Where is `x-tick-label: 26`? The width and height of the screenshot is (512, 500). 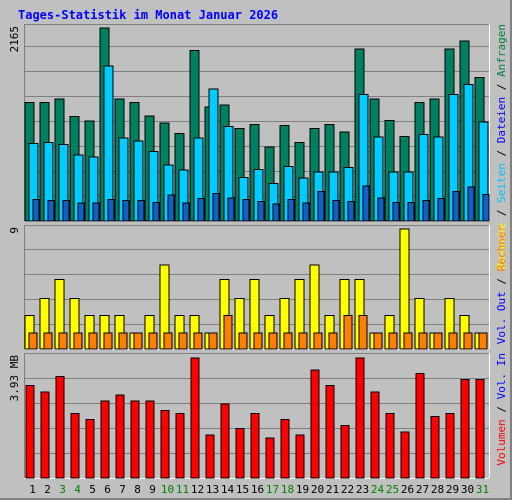 x-tick-label: 26 is located at coordinates (407, 489).